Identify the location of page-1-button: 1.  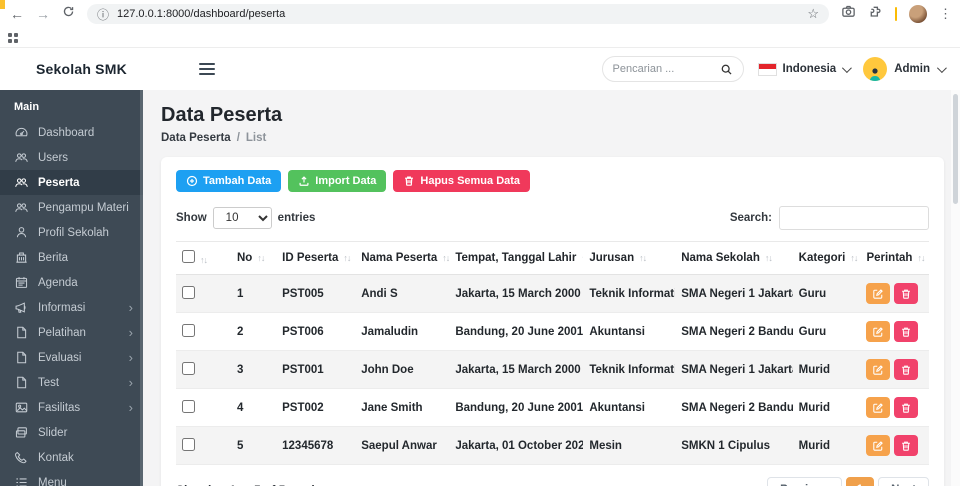
(860, 481).